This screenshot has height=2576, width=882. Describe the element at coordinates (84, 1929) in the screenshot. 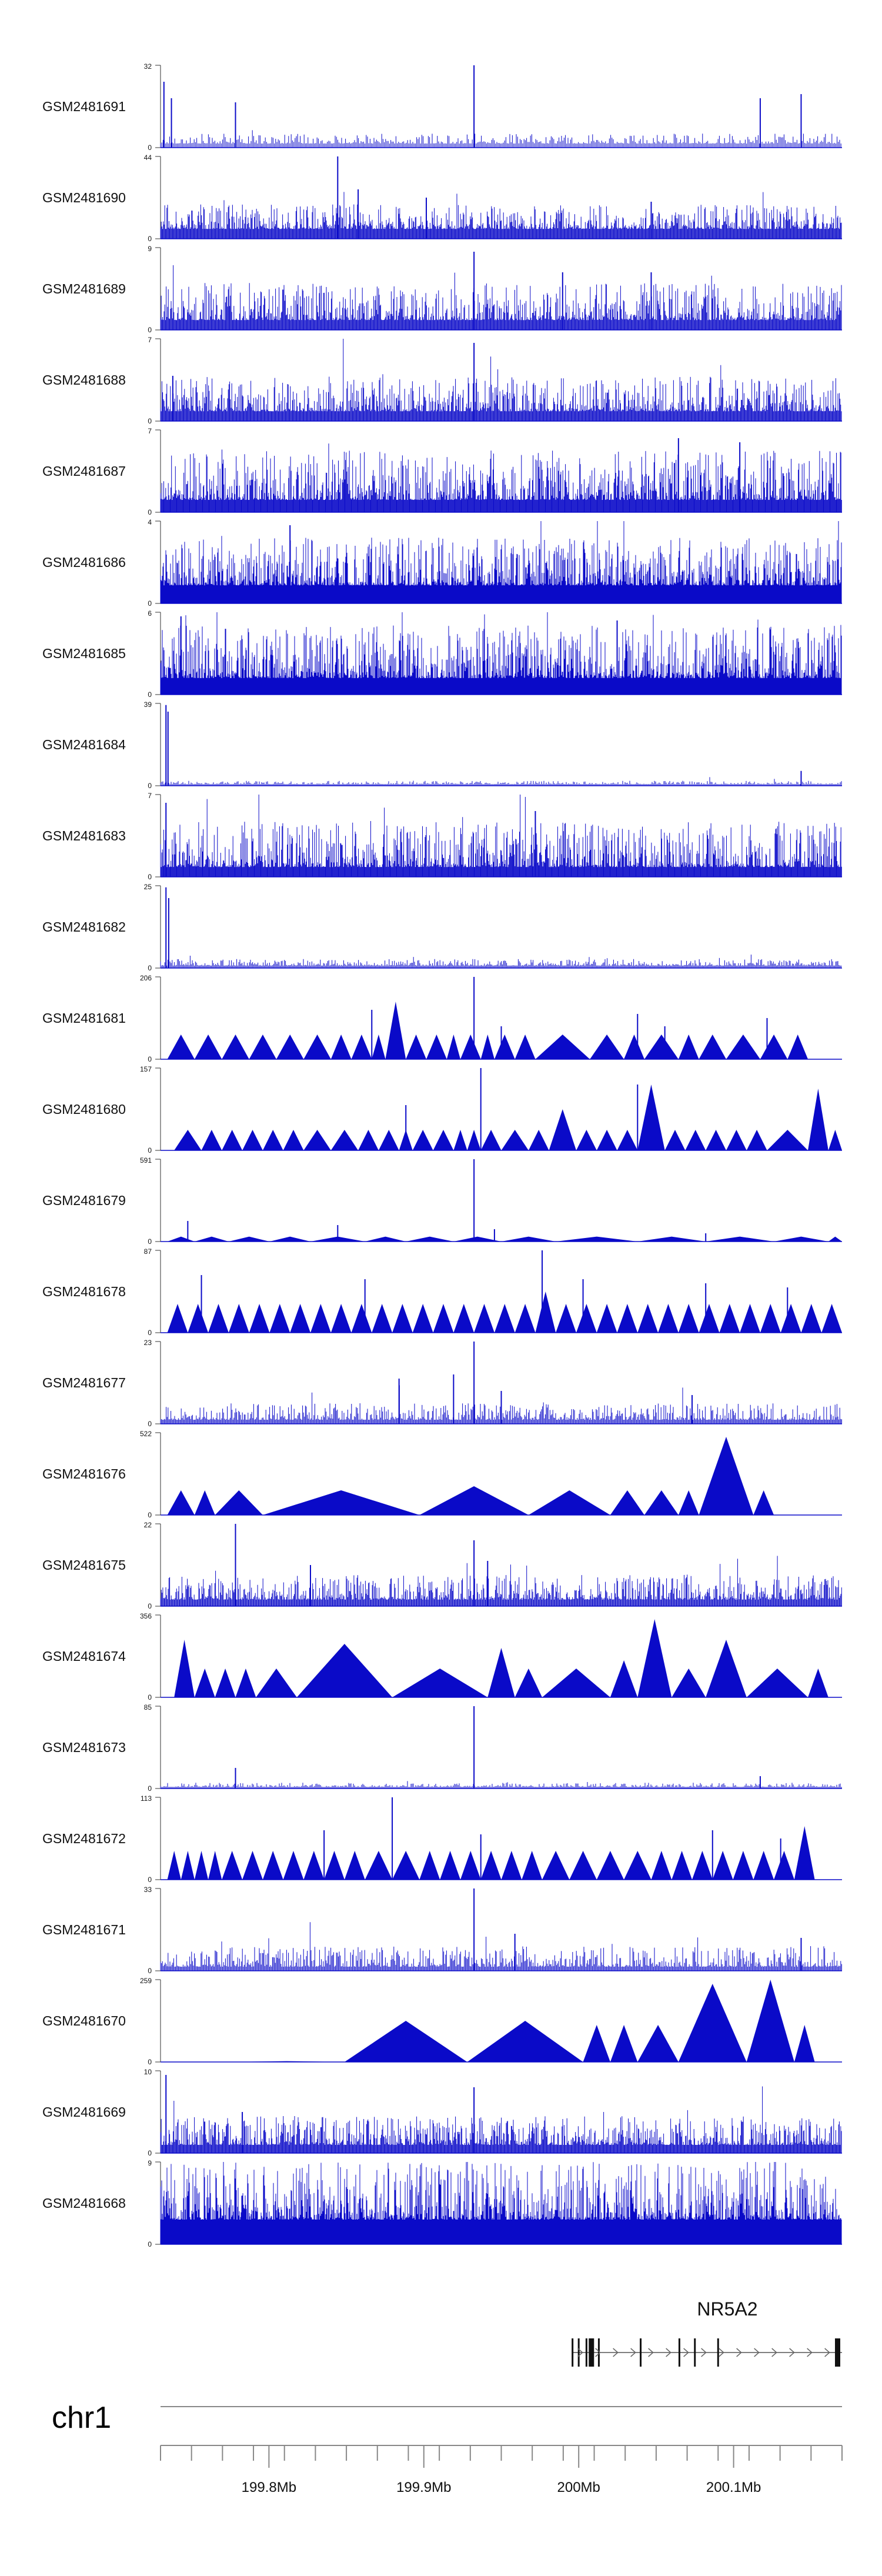

I see `track-label: GSM2481671` at that location.